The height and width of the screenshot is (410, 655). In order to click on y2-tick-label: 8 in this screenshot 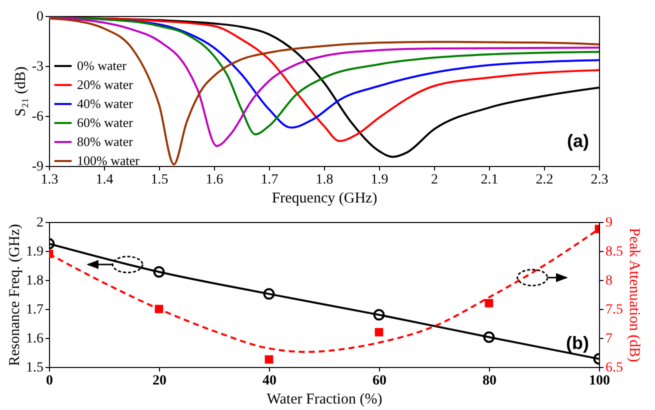, I will do `click(609, 281)`.